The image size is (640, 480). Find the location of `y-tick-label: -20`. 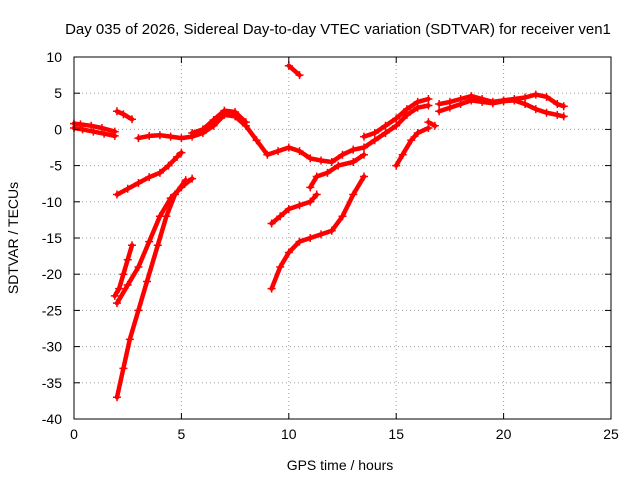

y-tick-label: -20 is located at coordinates (52, 274).